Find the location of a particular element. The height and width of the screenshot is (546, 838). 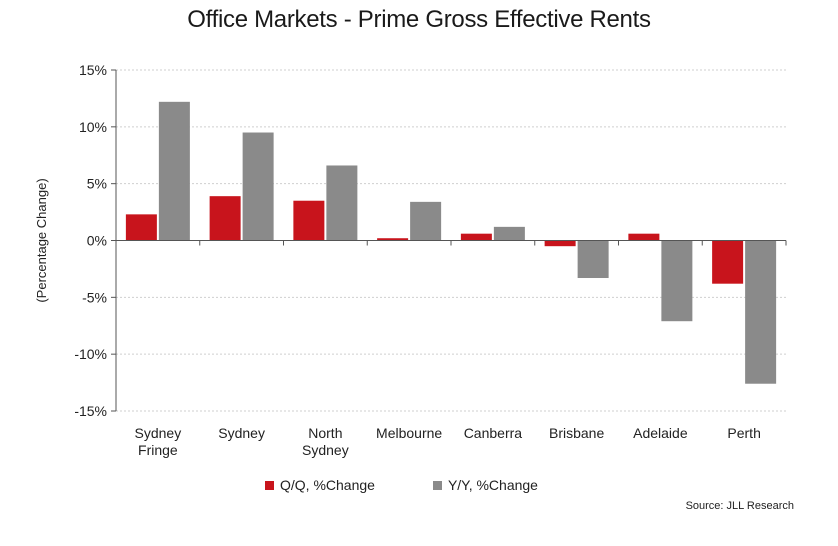

category-label-line: Fringe is located at coordinates (158, 450).